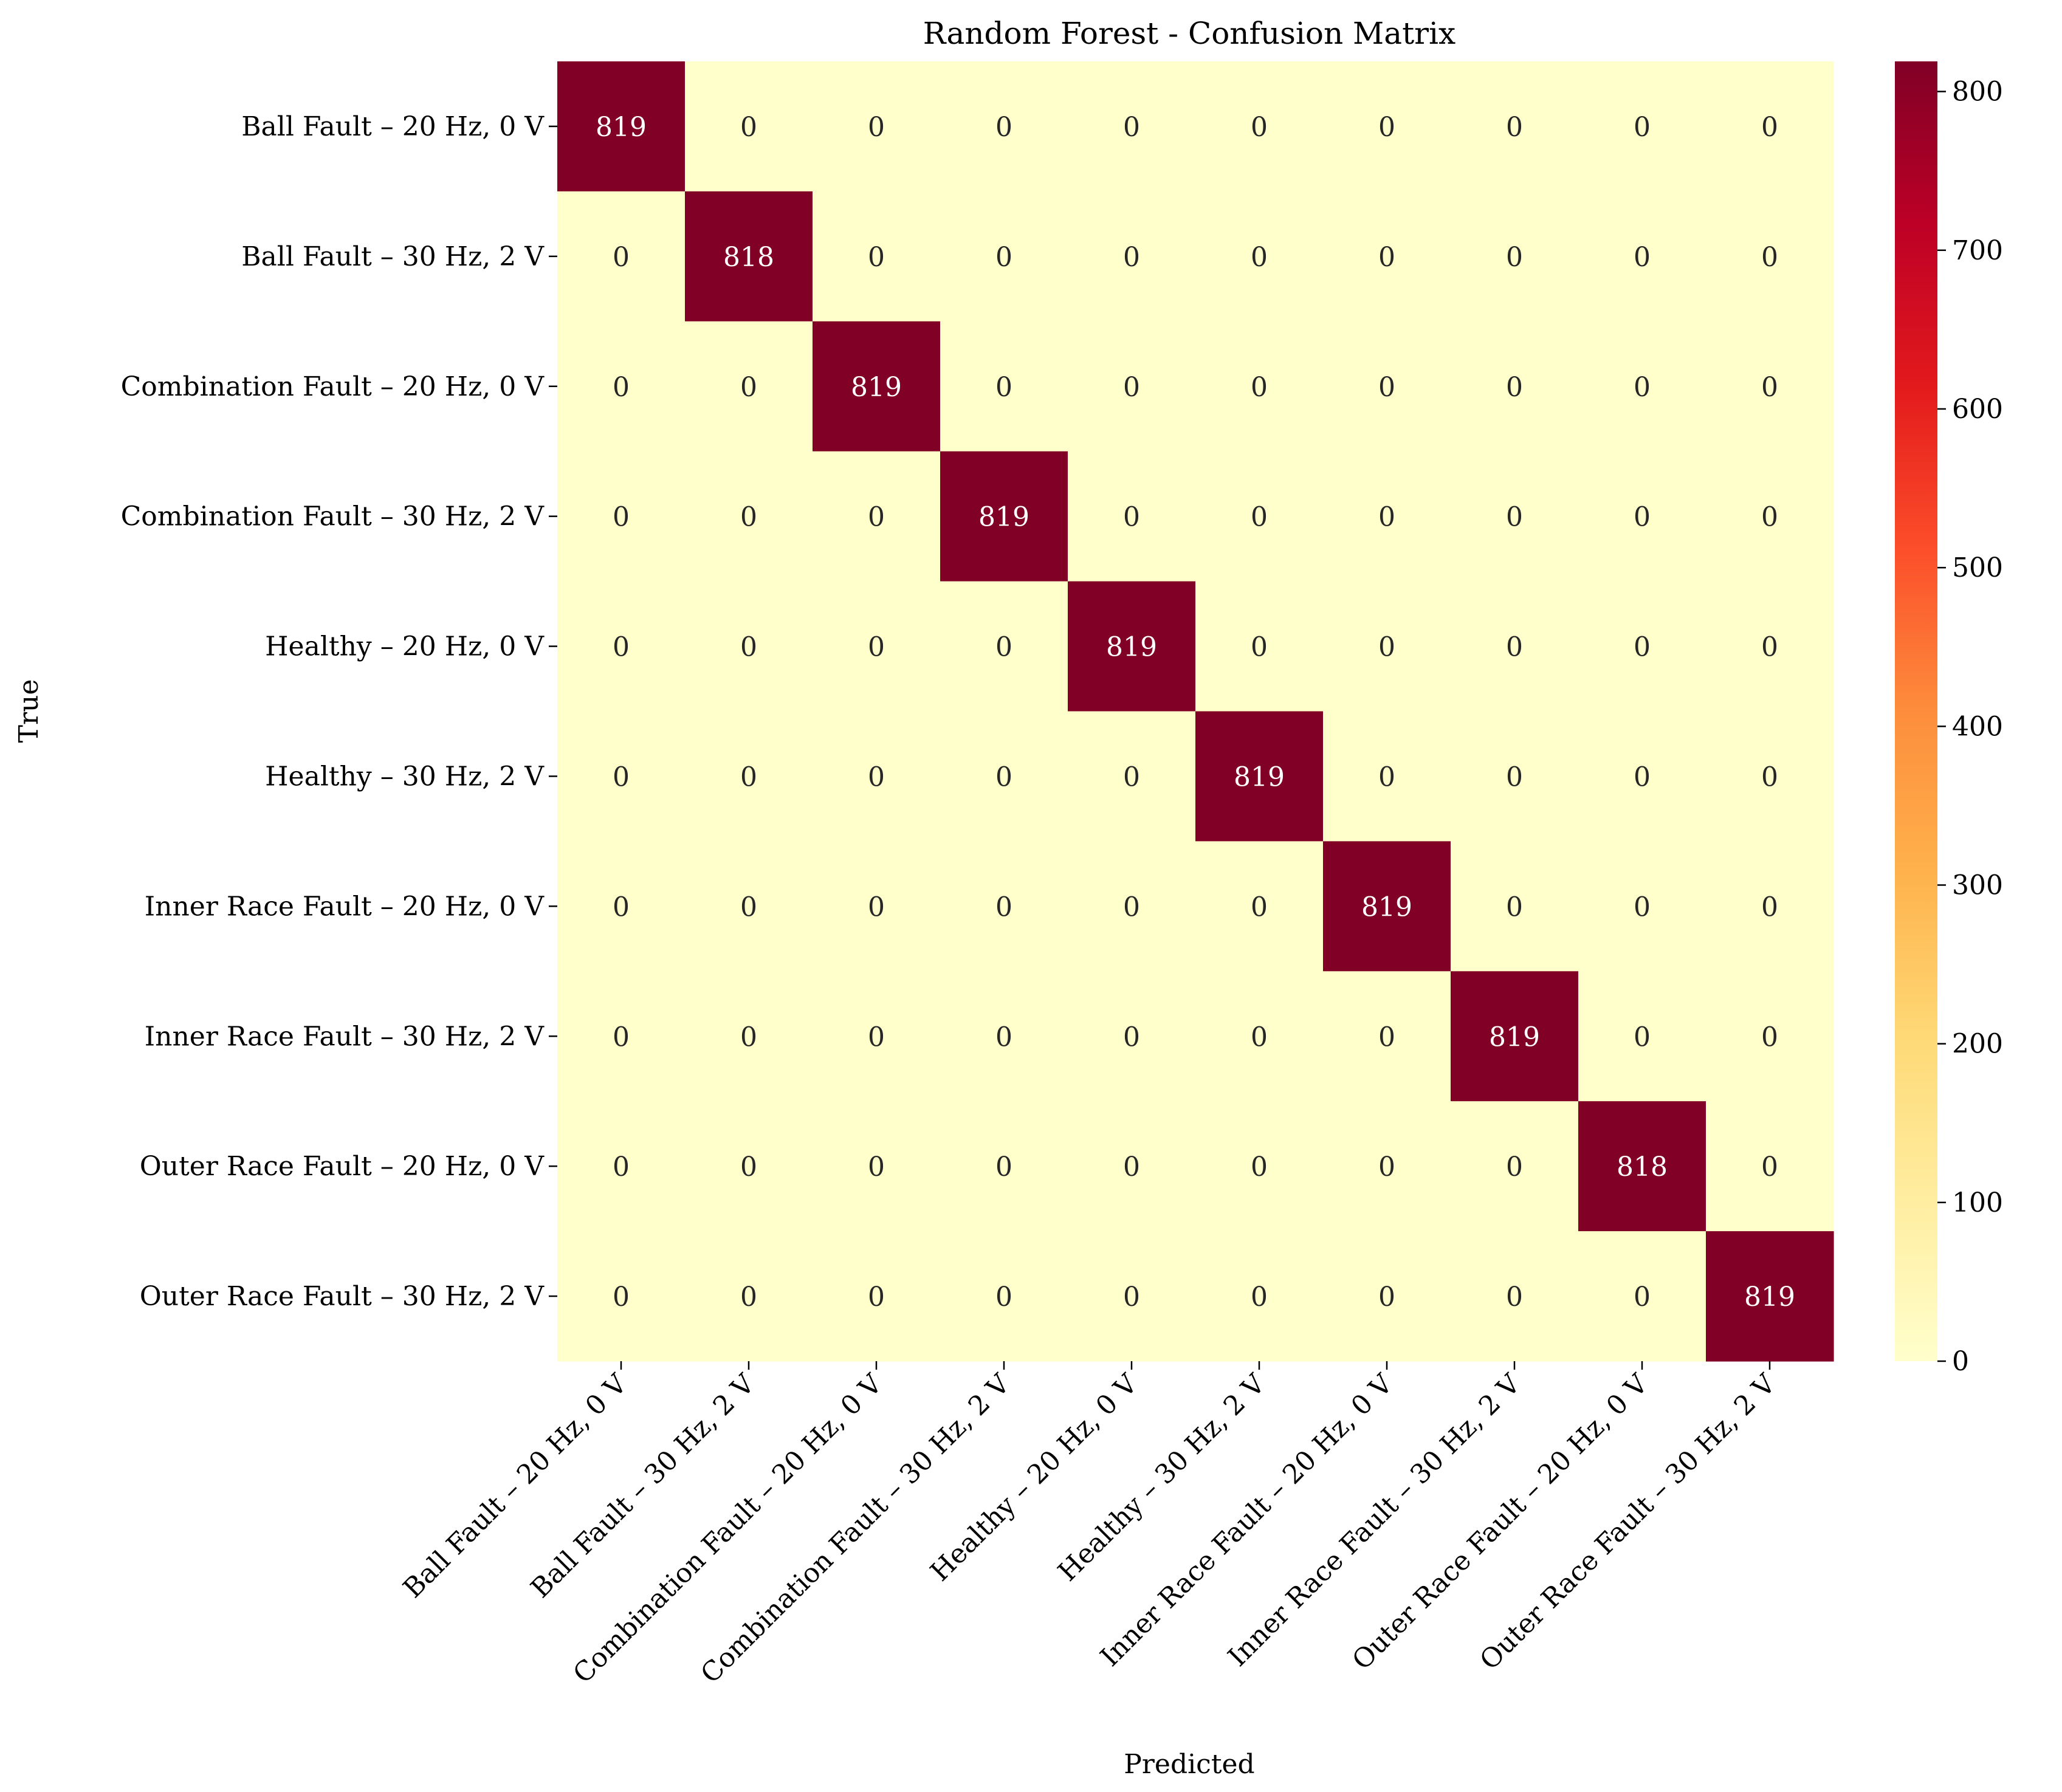 The height and width of the screenshot is (1792, 2062). Describe the element at coordinates (1977, 1202) in the screenshot. I see `colorbar-tick-label: 100` at that location.